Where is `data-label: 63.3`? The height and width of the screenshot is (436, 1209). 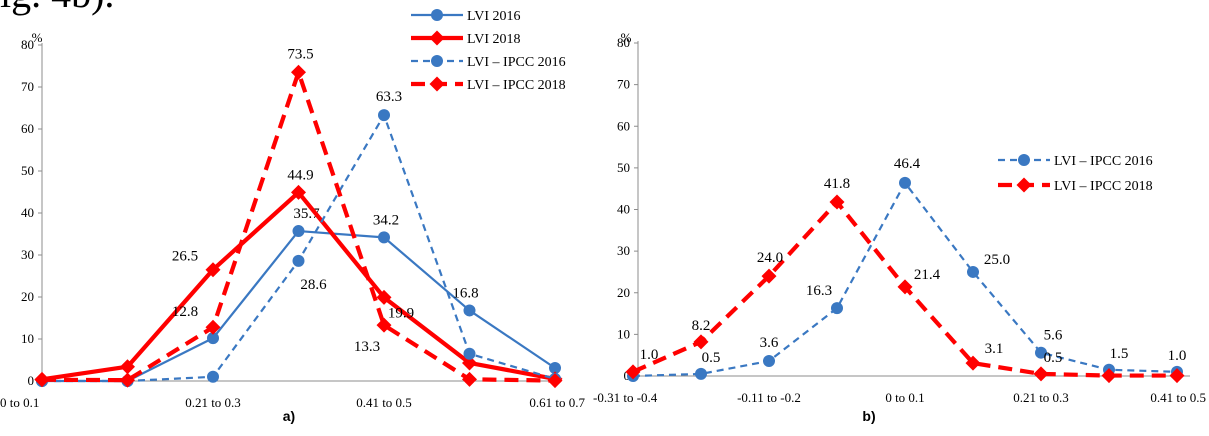 data-label: 63.3 is located at coordinates (389, 97).